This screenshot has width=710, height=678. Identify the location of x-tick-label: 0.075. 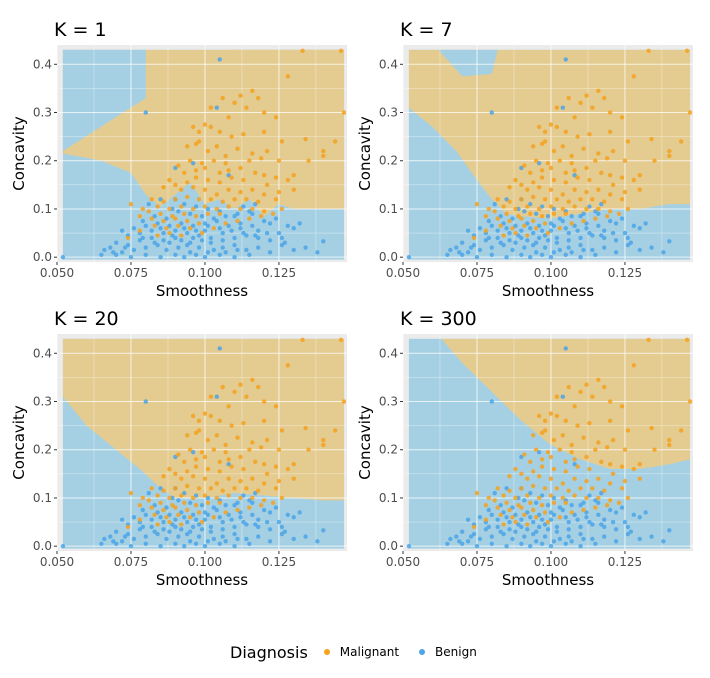
(131, 273).